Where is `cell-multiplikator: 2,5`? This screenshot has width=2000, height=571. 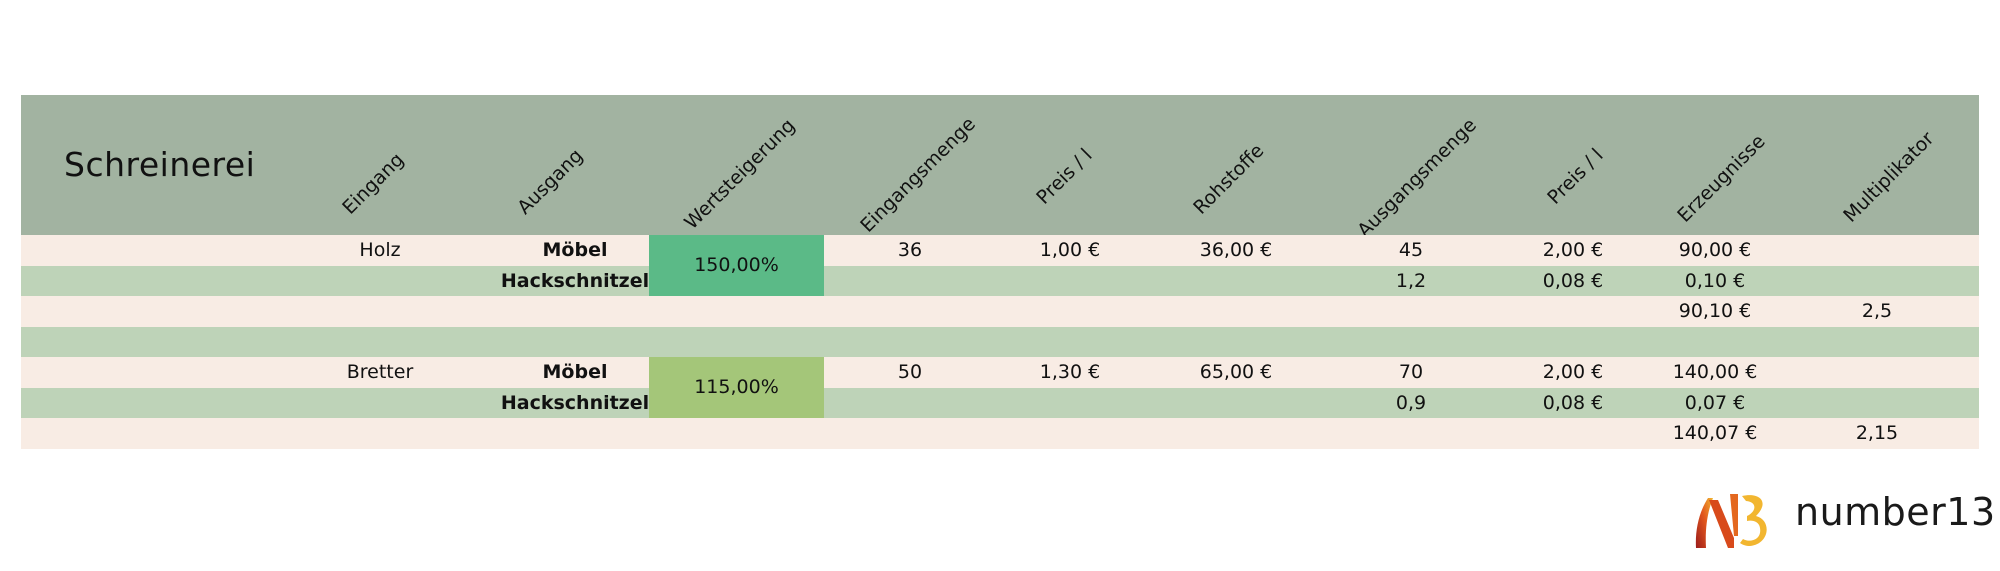 cell-multiplikator: 2,5 is located at coordinates (1877, 311).